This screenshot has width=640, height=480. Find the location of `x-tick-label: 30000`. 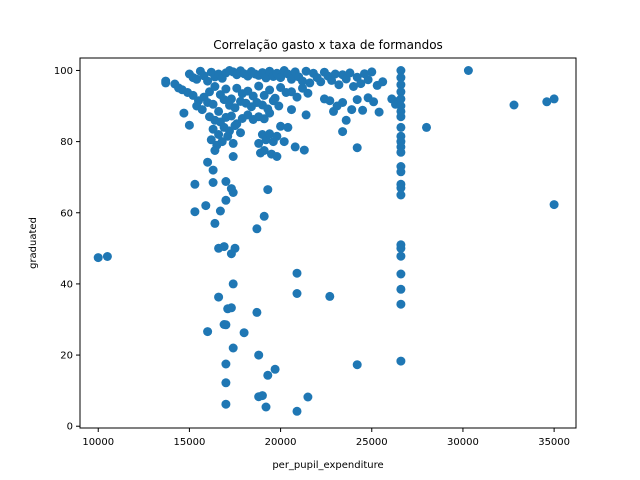

x-tick-label: 30000 is located at coordinates (463, 442).